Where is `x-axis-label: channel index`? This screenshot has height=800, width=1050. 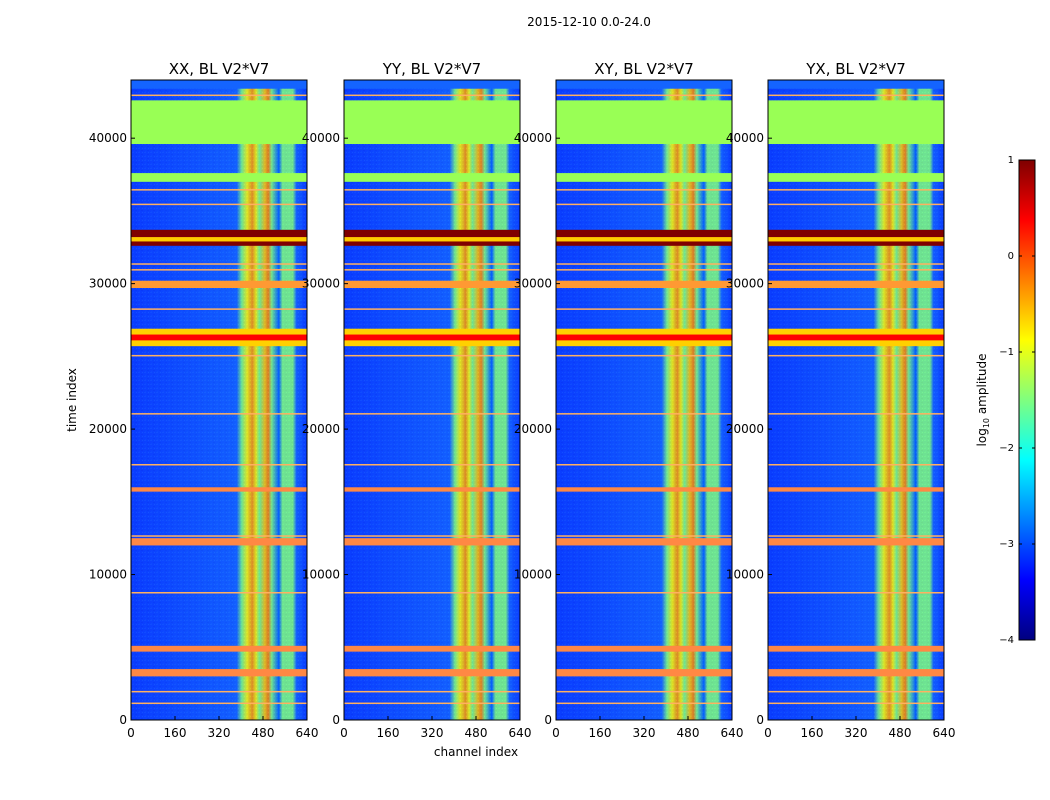 x-axis-label: channel index is located at coordinates (476, 752).